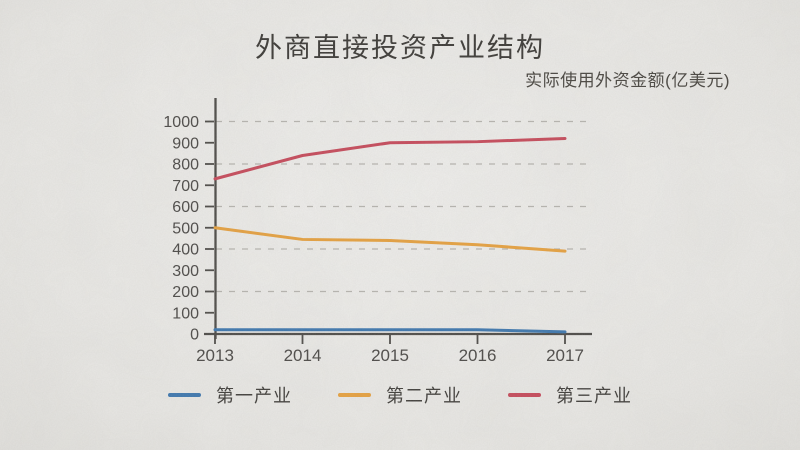 This screenshot has width=800, height=450. Describe the element at coordinates (185, 186) in the screenshot. I see `svg-text: 700` at that location.